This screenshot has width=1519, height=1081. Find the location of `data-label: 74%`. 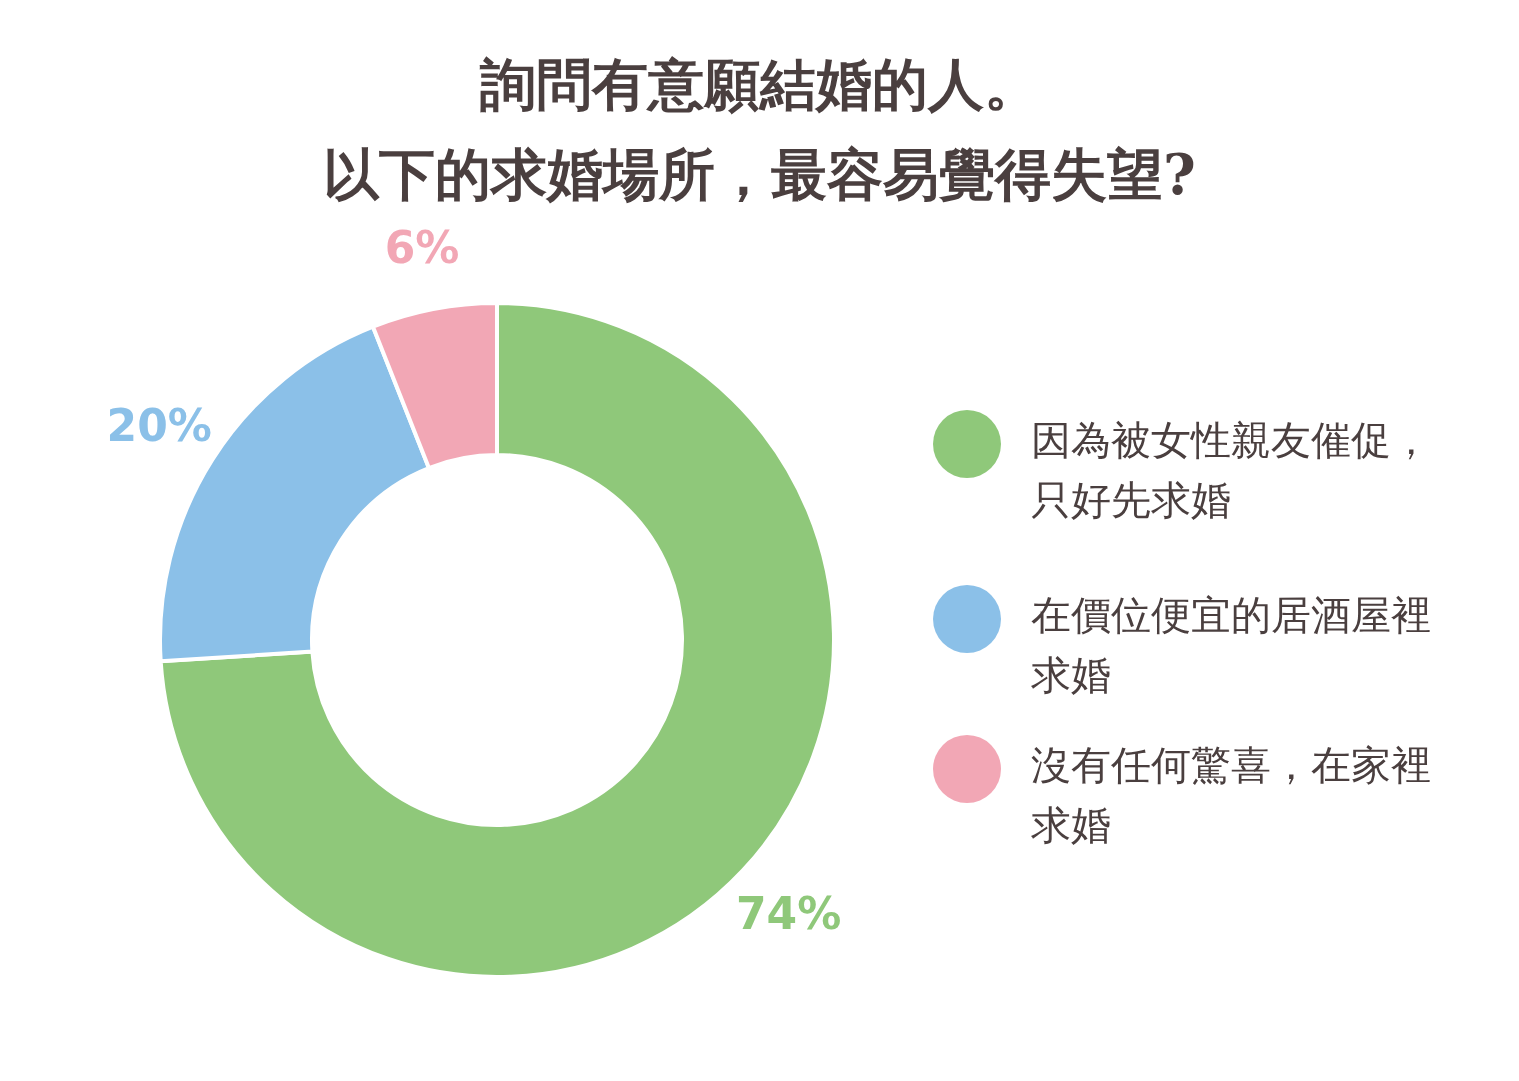

data-label: 74% is located at coordinates (788, 914).